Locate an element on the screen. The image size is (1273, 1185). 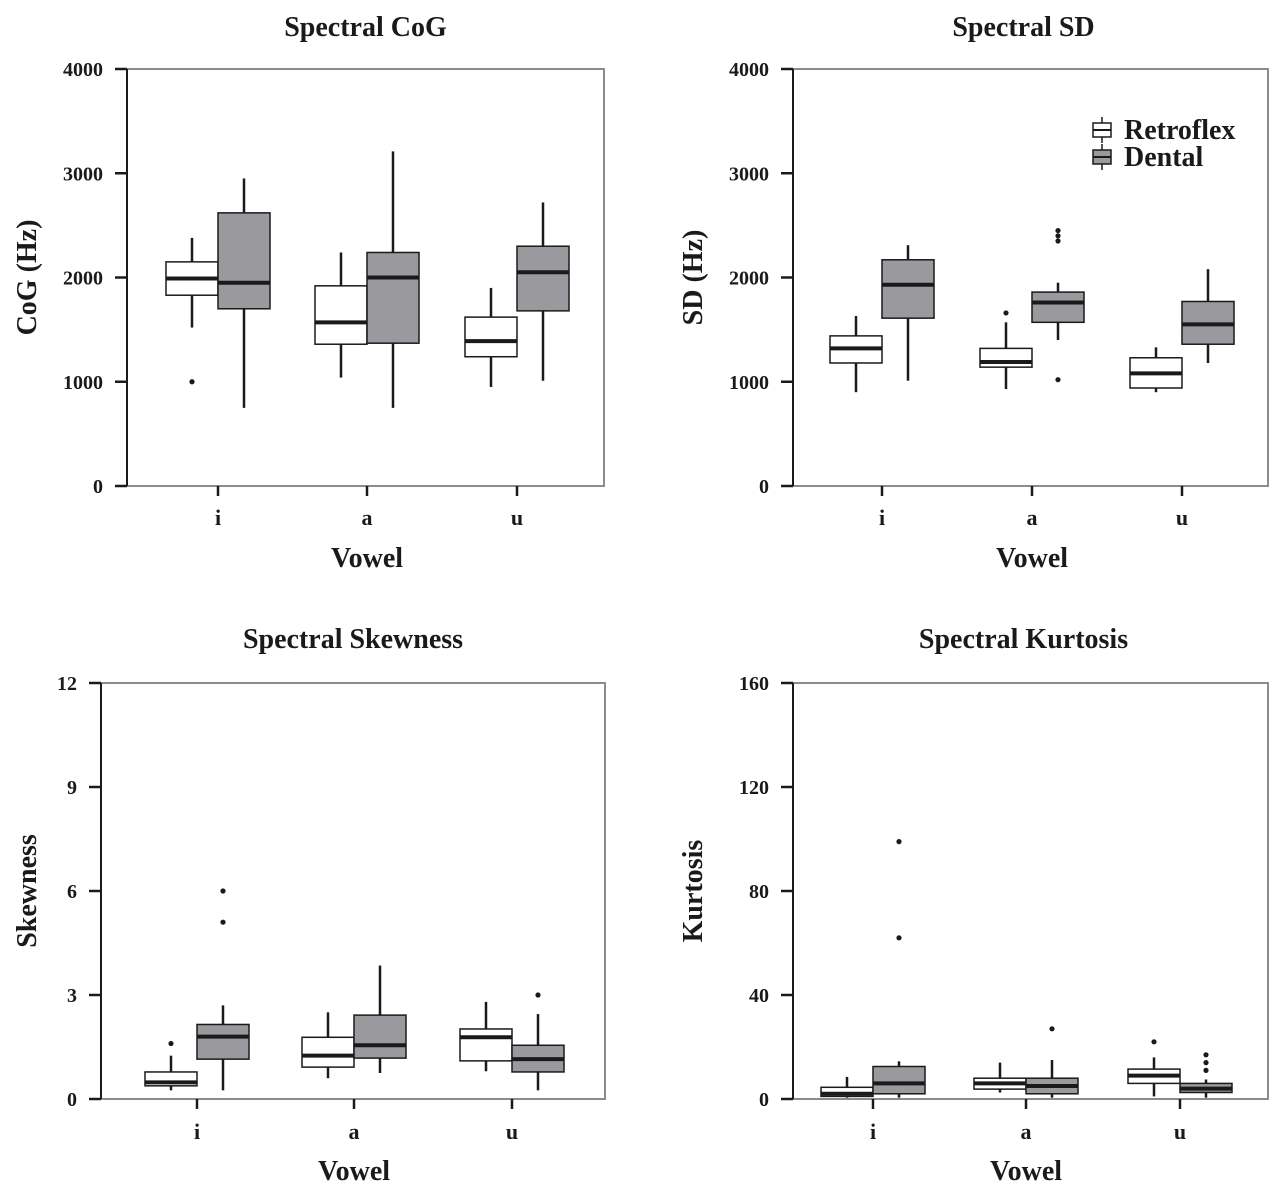
chart-title: Spectral CoG is located at coordinates (365, 27).